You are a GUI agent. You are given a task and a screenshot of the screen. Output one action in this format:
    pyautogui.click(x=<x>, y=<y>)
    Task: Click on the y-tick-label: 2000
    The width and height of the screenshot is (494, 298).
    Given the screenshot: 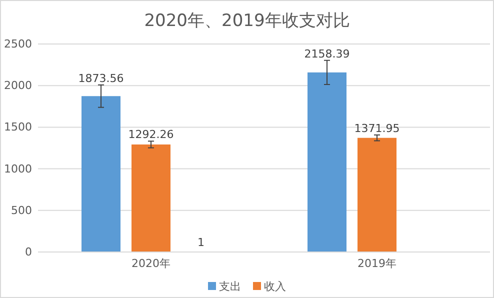 What is the action you would take?
    pyautogui.click(x=18, y=85)
    